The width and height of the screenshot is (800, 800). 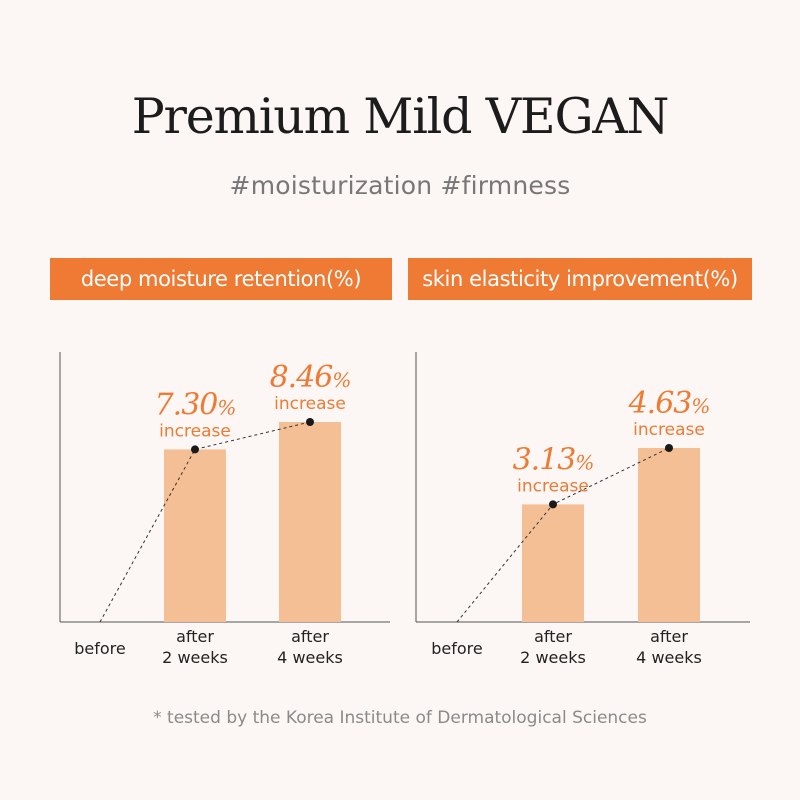 What do you see at coordinates (553, 459) in the screenshot?
I see `data-label-value: 3.13%` at bounding box center [553, 459].